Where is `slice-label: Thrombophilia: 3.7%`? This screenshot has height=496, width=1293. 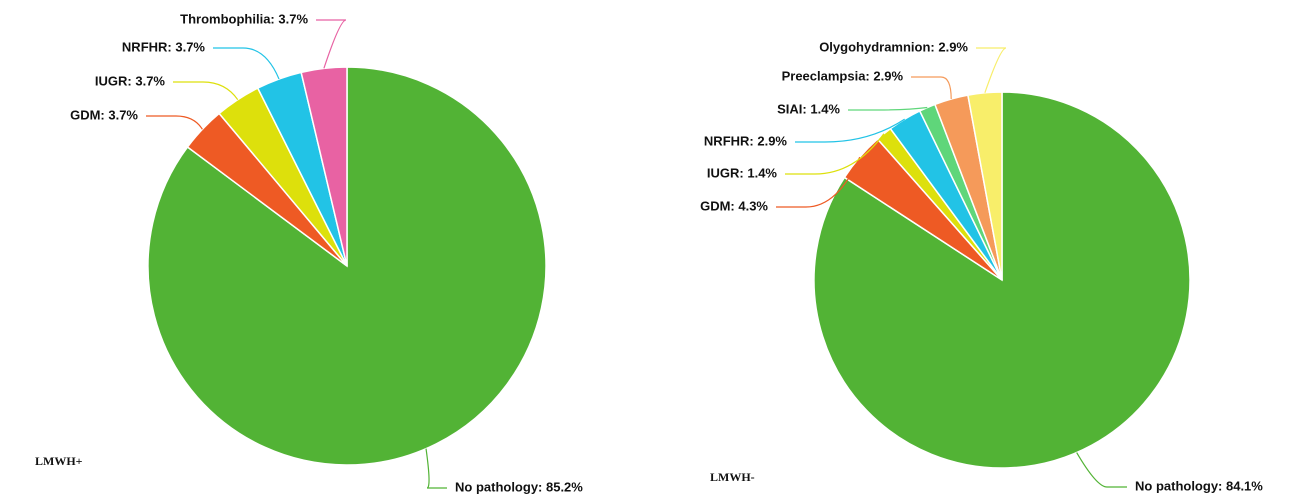 slice-label: Thrombophilia: 3.7% is located at coordinates (244, 18).